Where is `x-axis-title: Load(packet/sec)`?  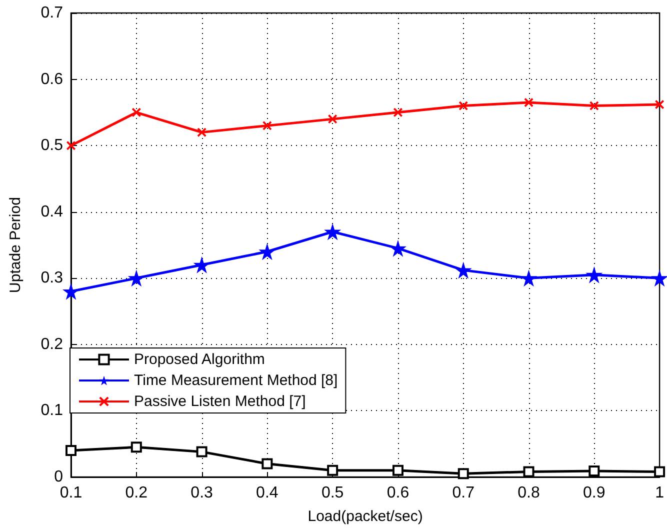 x-axis-title: Load(packet/sec) is located at coordinates (365, 516).